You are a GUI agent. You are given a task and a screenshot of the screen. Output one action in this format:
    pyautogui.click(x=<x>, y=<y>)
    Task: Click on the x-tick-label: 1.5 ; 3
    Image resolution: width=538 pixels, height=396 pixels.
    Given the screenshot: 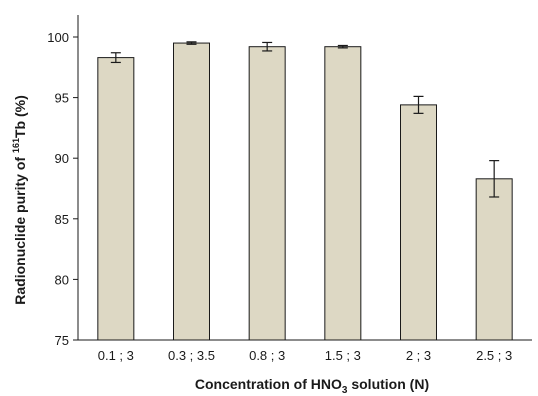 What is the action you would take?
    pyautogui.click(x=343, y=355)
    